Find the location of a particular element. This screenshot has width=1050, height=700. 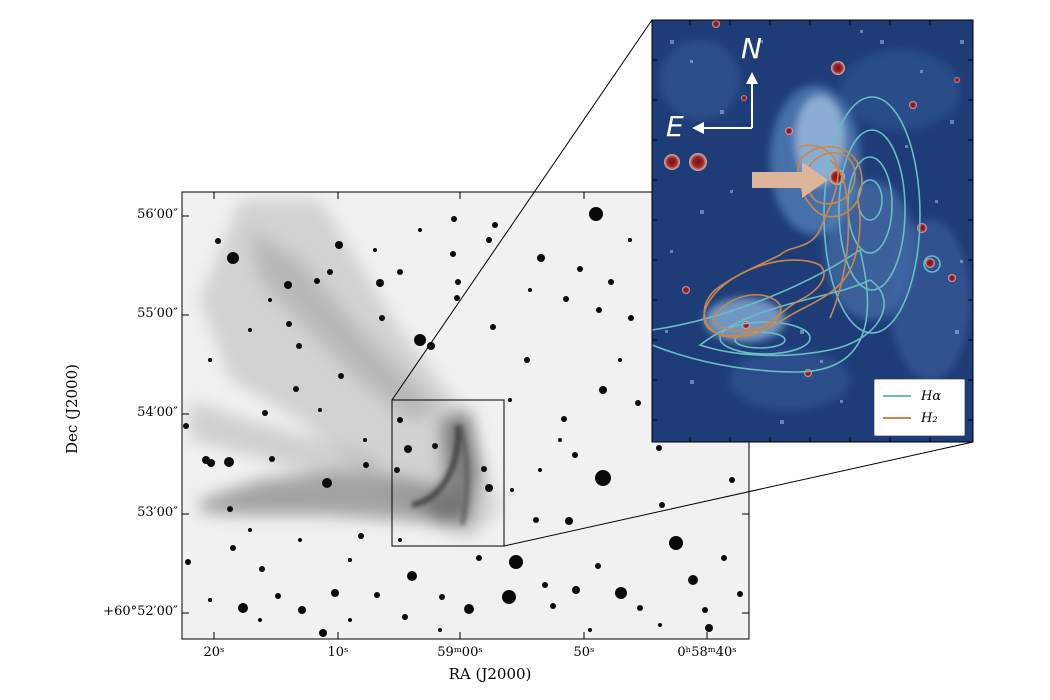

legend-label: H₂ is located at coordinates (929, 418).